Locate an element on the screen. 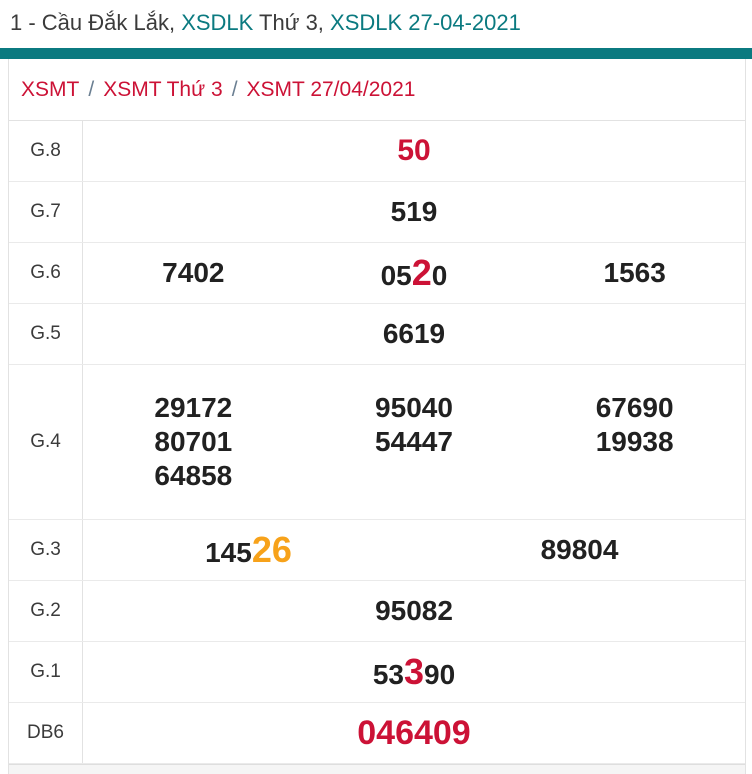 This screenshot has height=774, width=752. prize-digit-segment: 64858 is located at coordinates (193, 476).